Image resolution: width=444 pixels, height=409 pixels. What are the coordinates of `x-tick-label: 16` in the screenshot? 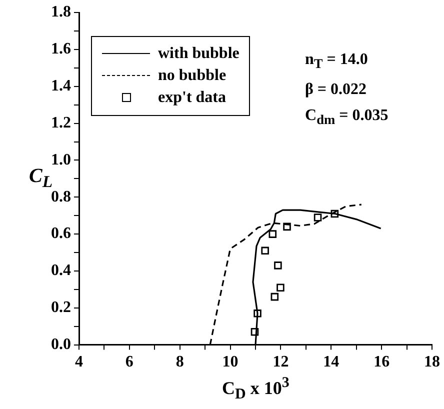 It's located at (382, 362).